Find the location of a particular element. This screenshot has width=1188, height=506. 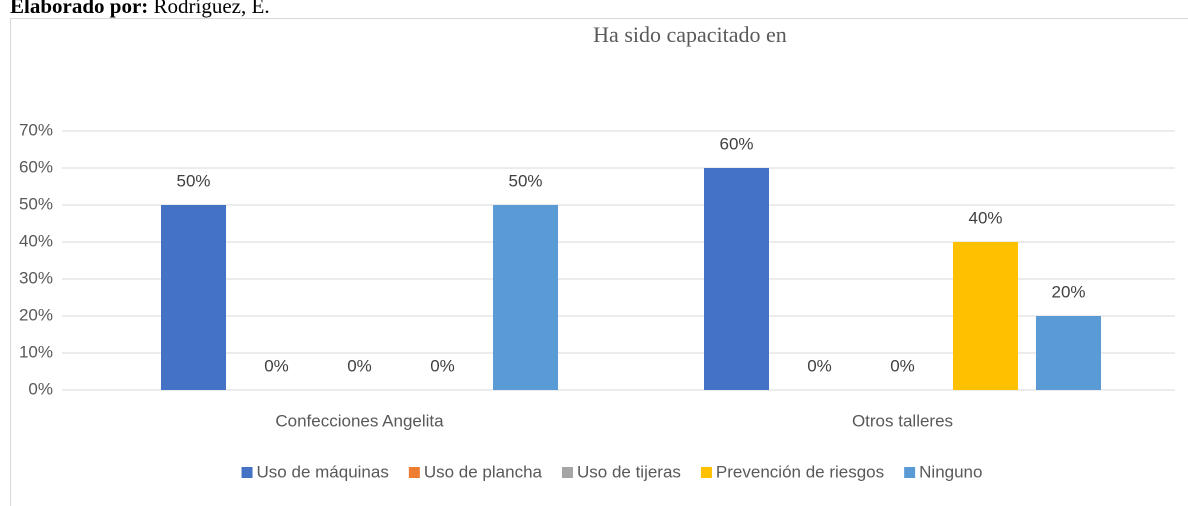

note: Elaborado por: Rodríguez, E. is located at coordinates (140, 9).